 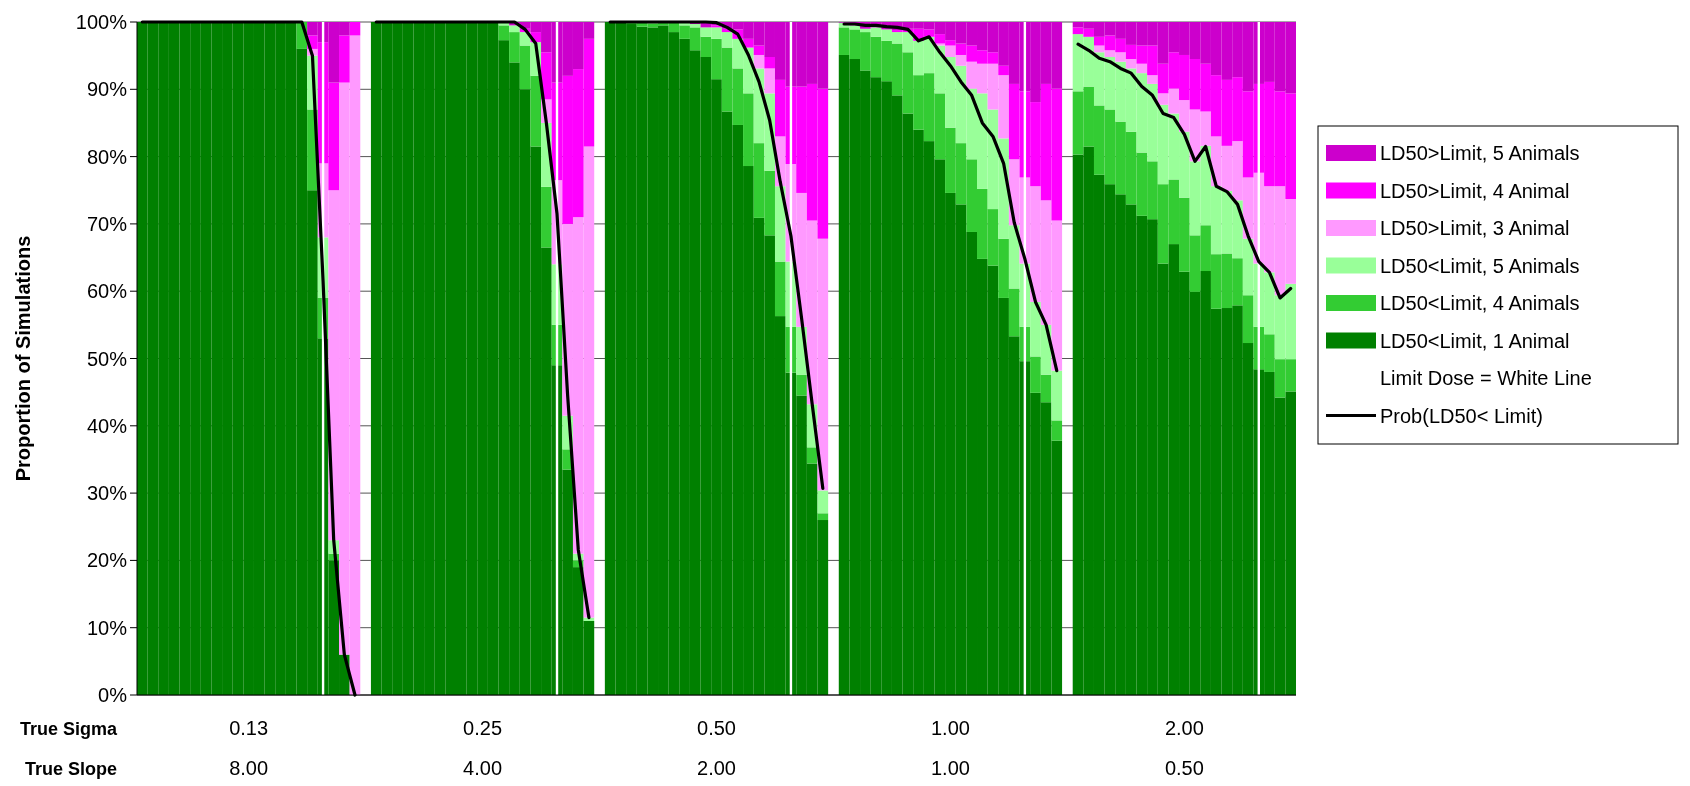 What do you see at coordinates (107, 156) in the screenshot?
I see `y-tick-label: 80%` at bounding box center [107, 156].